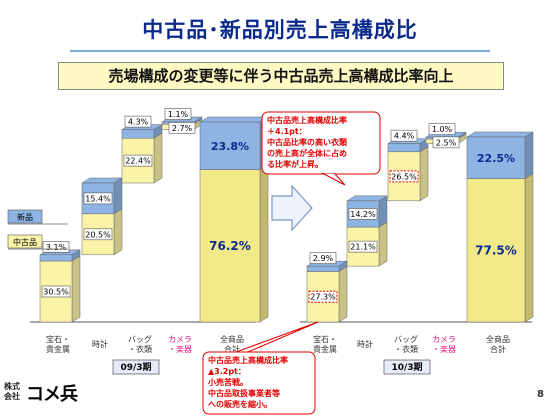 The image size is (560, 420). What do you see at coordinates (444, 339) in the screenshot?
I see `category-label-1-3-a: カメラ` at bounding box center [444, 339].